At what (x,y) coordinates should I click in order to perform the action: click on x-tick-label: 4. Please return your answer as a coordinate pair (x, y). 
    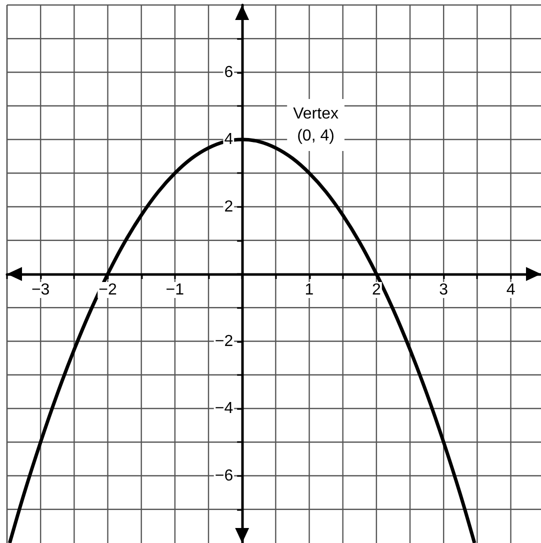
    Looking at the image, I should click on (511, 290).